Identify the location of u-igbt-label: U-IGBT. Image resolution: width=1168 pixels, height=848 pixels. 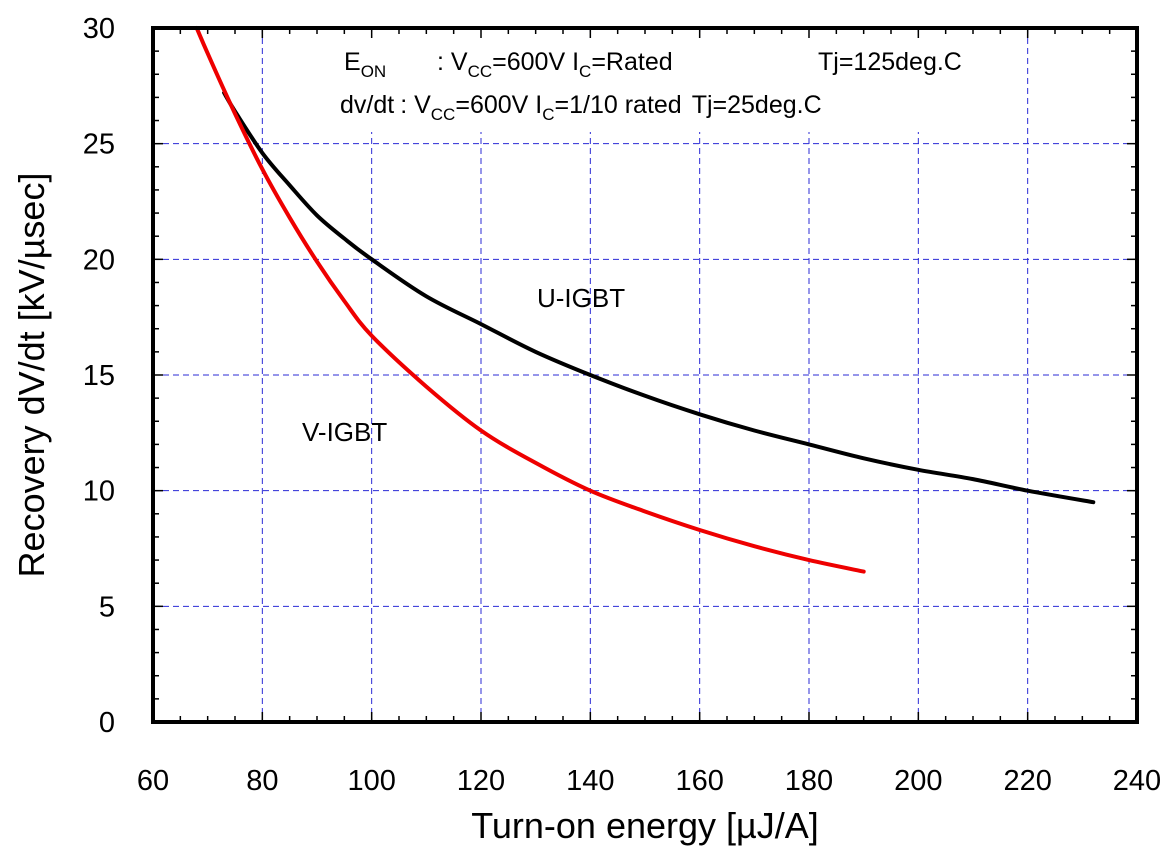
(581, 298).